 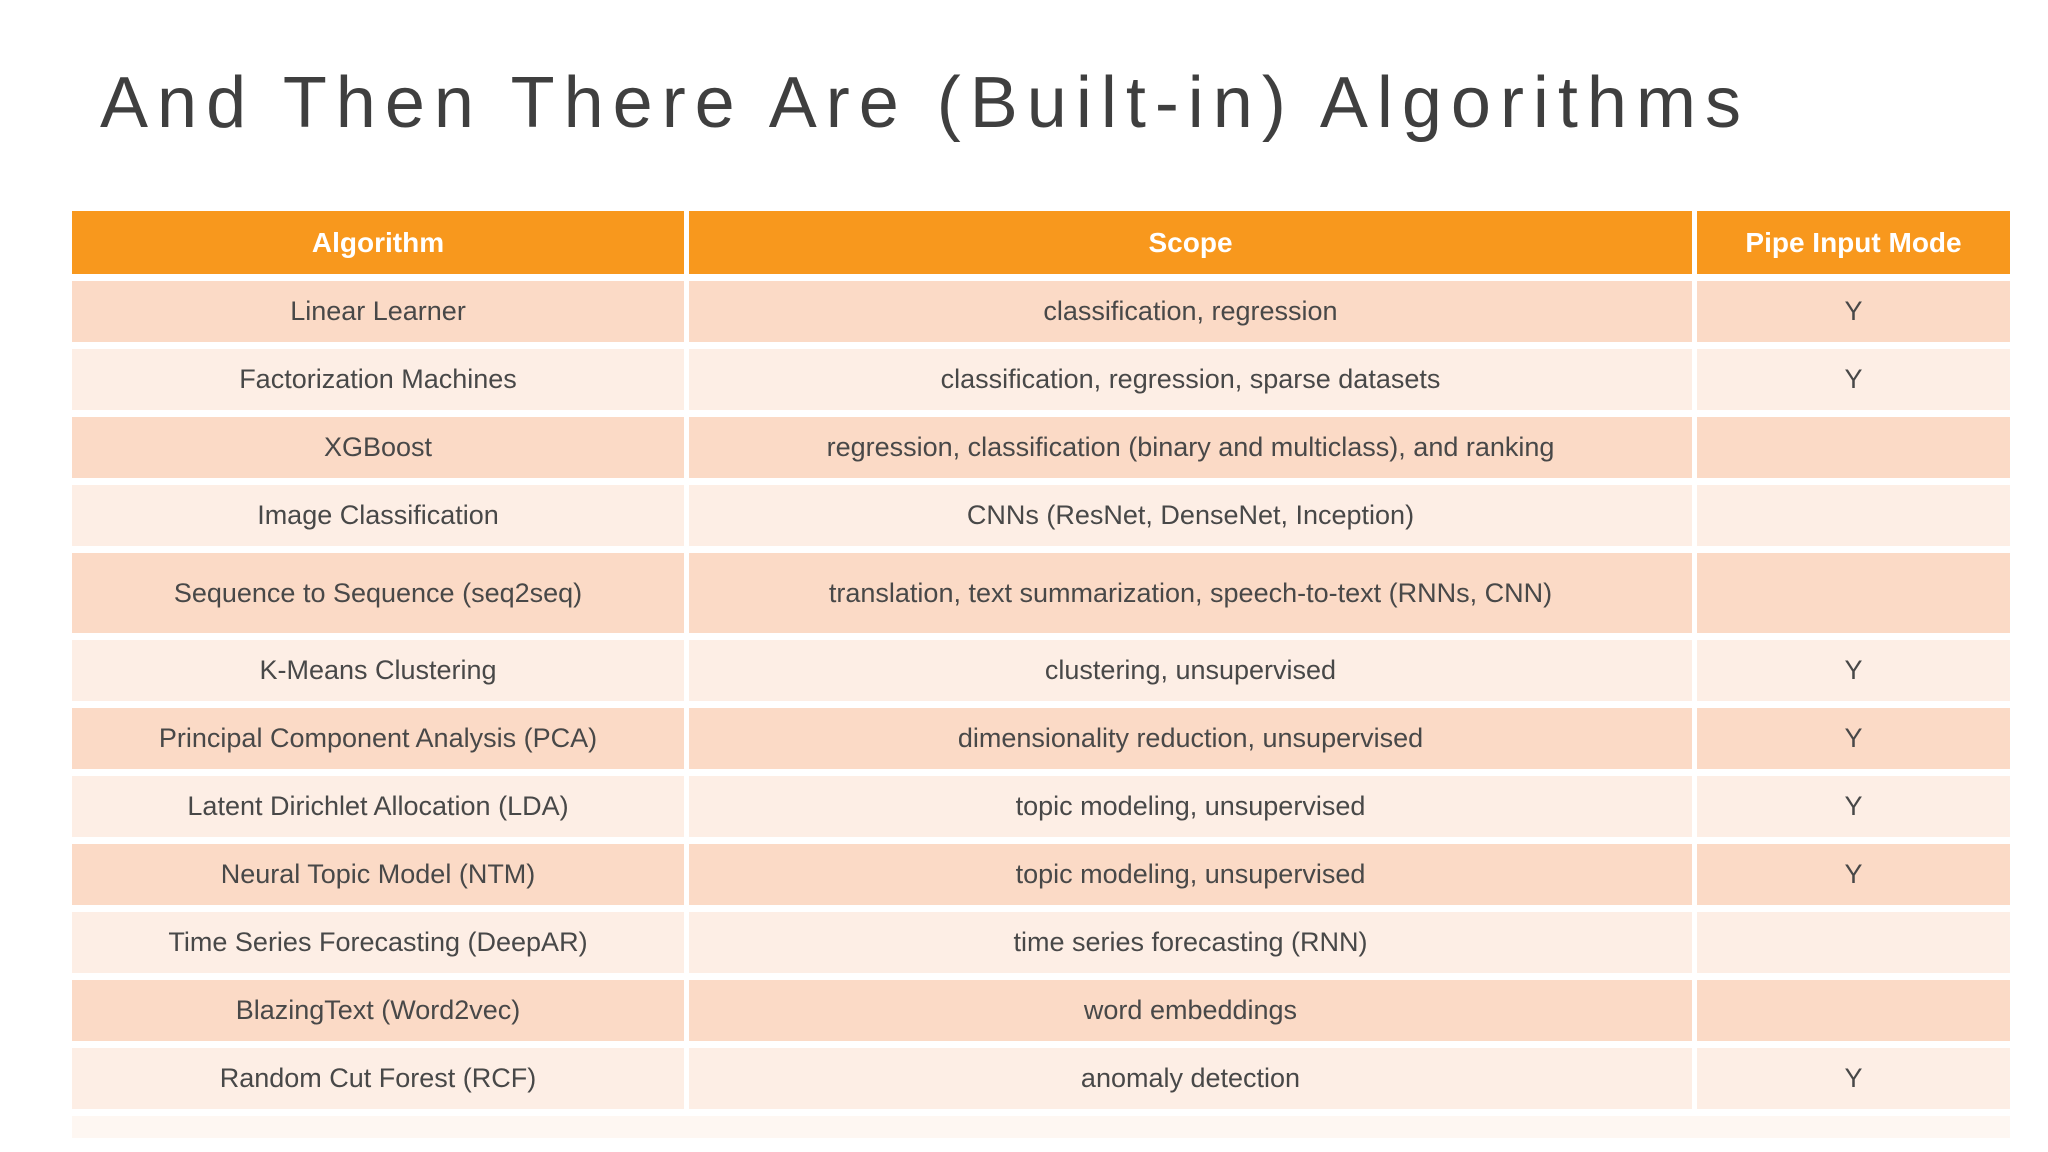 I want to click on cell-algorithm: Latent Dirichlet Allocation (LDA), so click(x=378, y=806).